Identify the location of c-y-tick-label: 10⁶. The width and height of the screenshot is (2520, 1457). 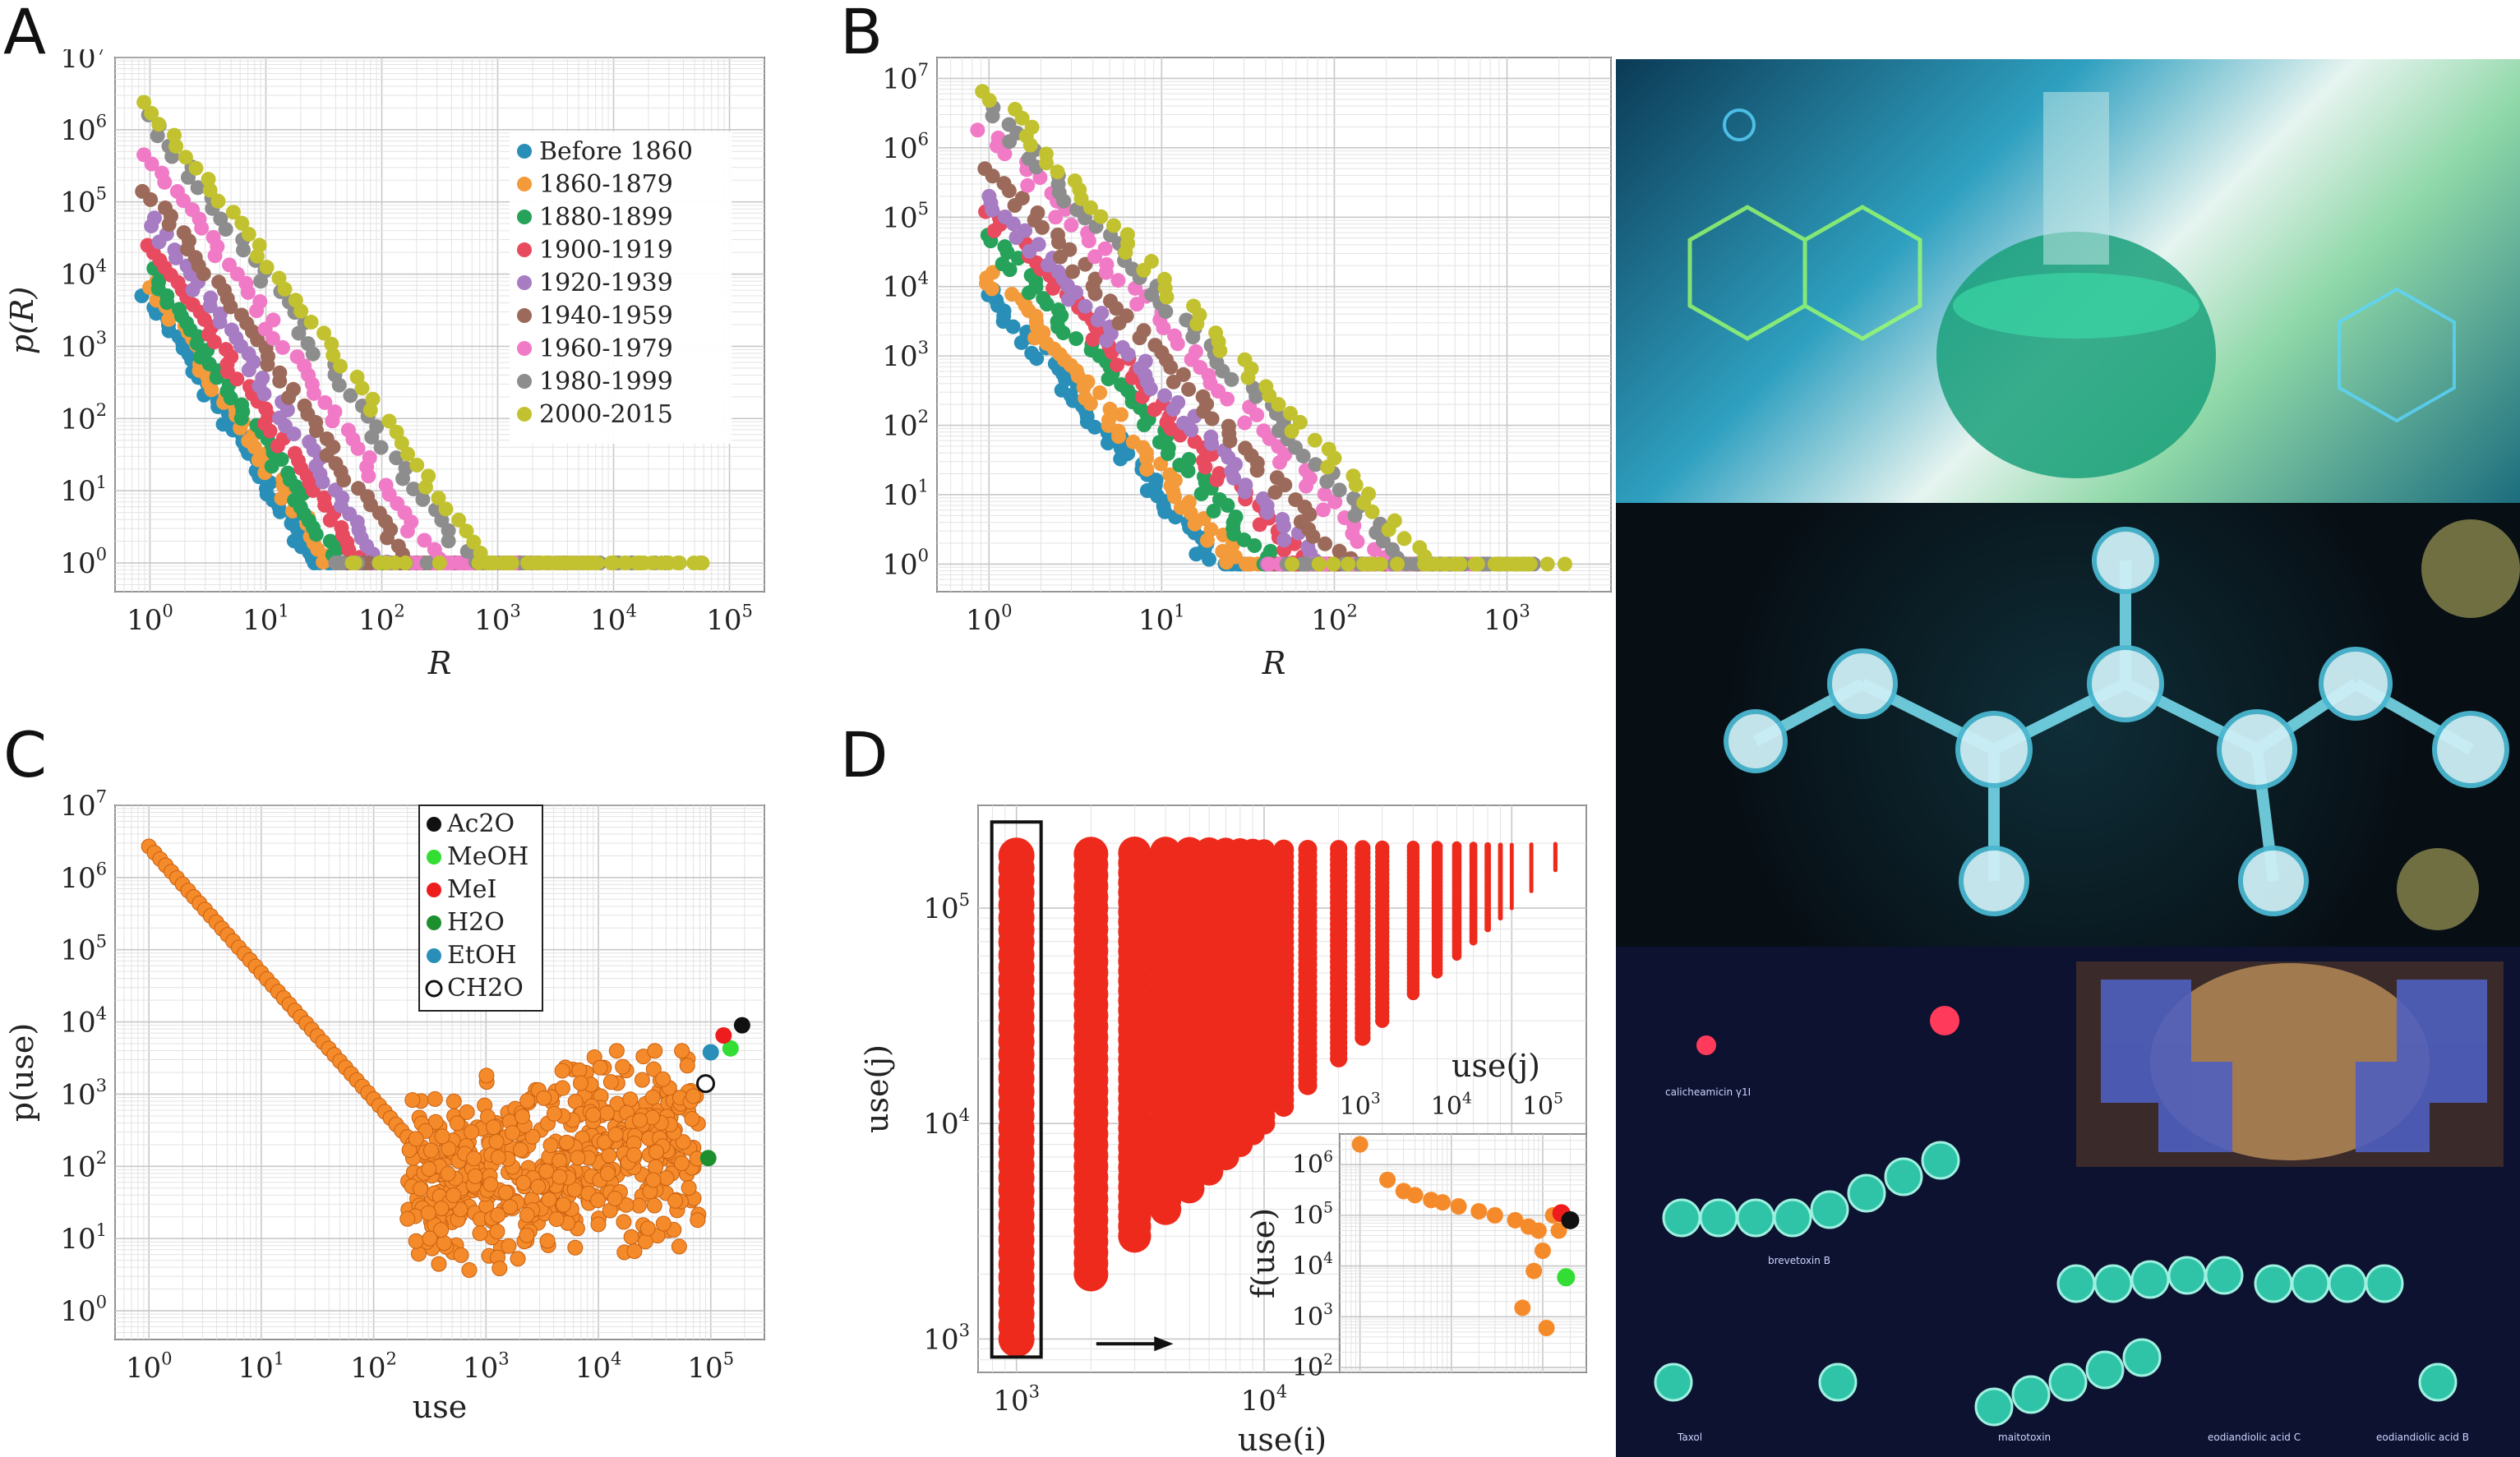
(83, 877).